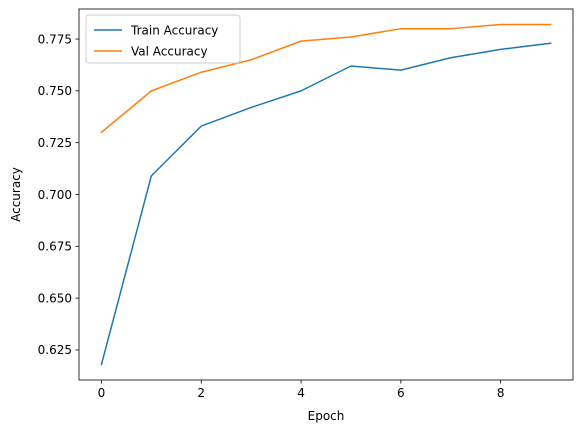 The width and height of the screenshot is (584, 432). Describe the element at coordinates (301, 393) in the screenshot. I see `x-tick-label: 4` at that location.